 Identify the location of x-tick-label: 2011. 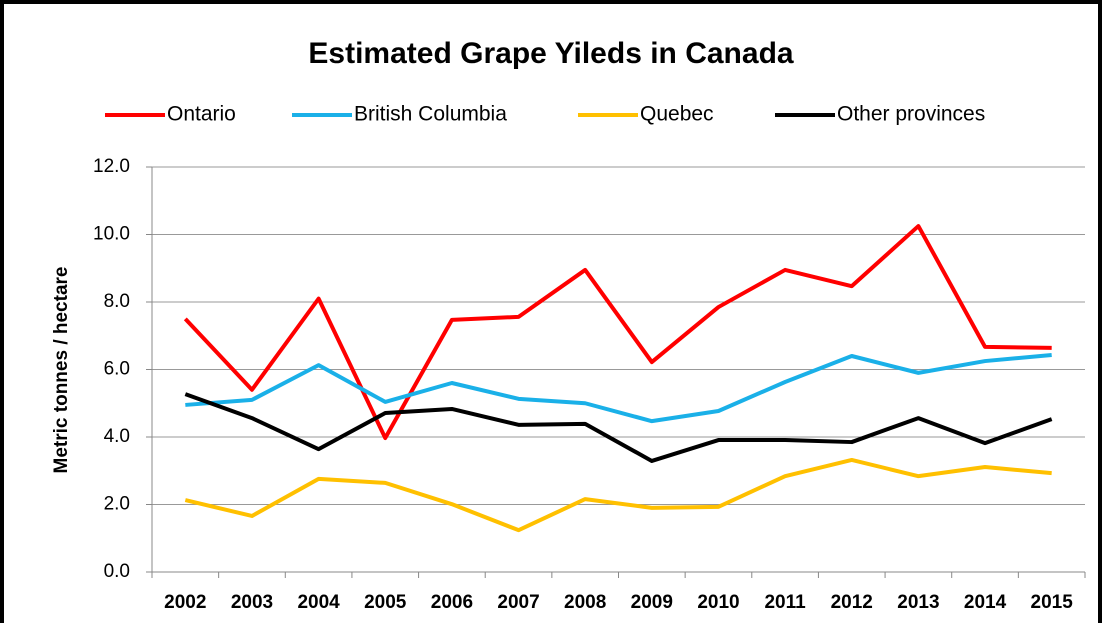
(785, 602).